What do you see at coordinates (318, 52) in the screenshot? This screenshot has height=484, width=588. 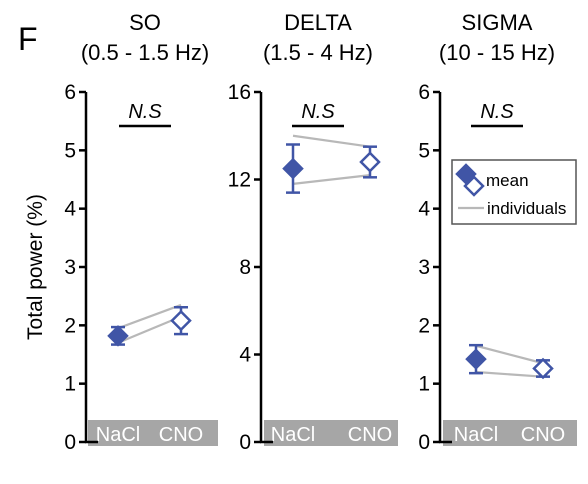 I see `panel-title-line: (1.5 - 4 Hz)` at bounding box center [318, 52].